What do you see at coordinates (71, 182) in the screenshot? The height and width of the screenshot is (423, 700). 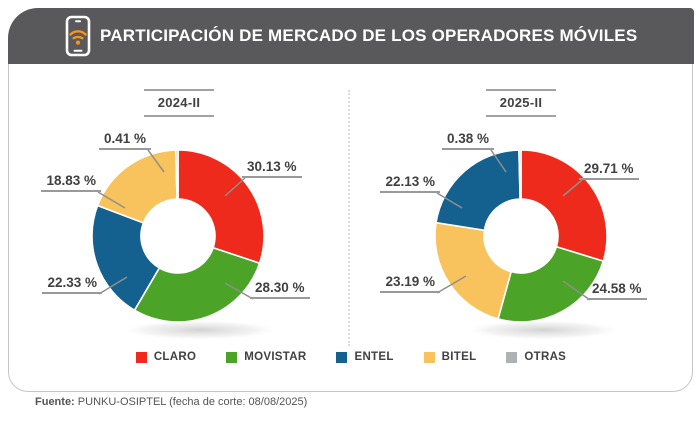 I see `slice-value-label-bitel: 18.83 %` at bounding box center [71, 182].